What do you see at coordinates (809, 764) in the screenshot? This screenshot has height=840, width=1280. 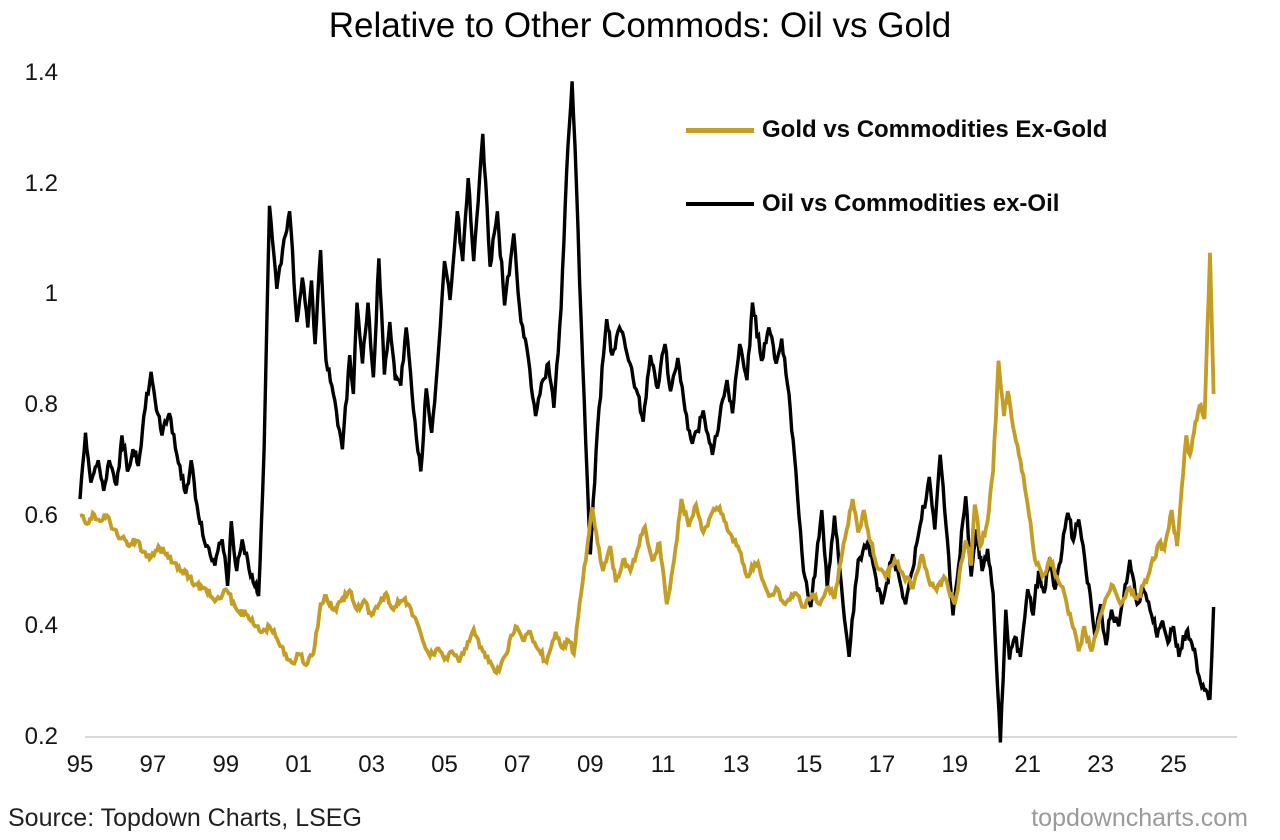 I see `x-tick-label: 15` at bounding box center [809, 764].